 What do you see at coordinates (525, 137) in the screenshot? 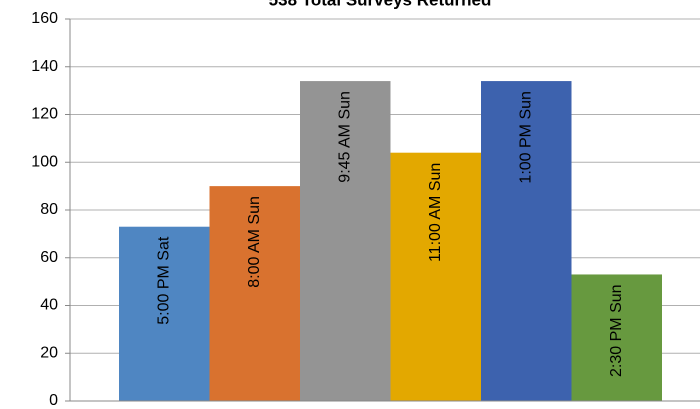
I see `bar-label: 1:00 PM Sun` at bounding box center [525, 137].